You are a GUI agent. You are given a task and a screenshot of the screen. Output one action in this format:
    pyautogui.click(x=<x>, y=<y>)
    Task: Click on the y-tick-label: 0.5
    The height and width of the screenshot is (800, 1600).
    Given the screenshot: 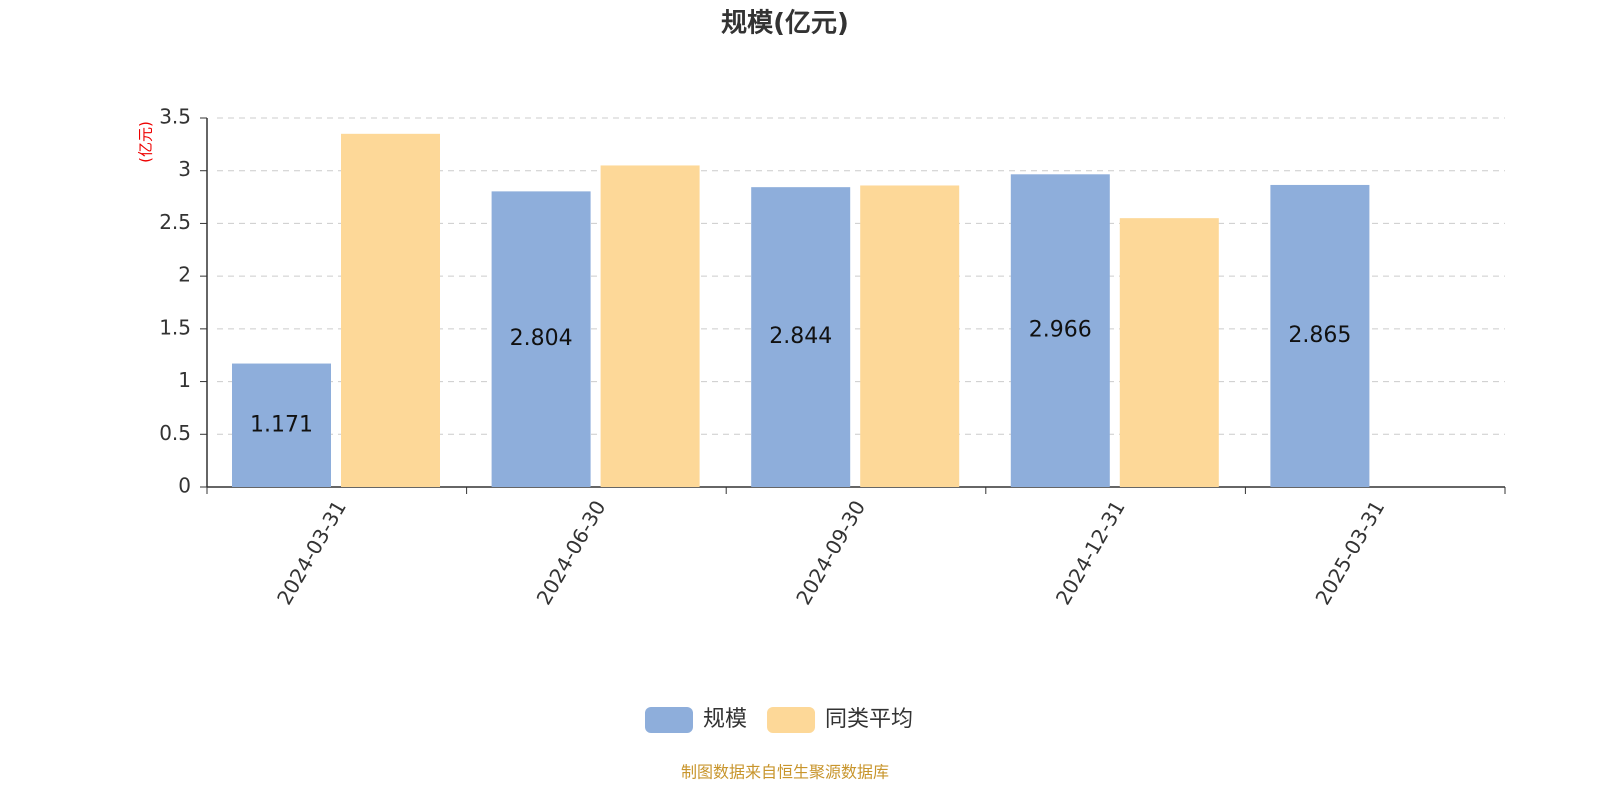 What is the action you would take?
    pyautogui.click(x=175, y=433)
    